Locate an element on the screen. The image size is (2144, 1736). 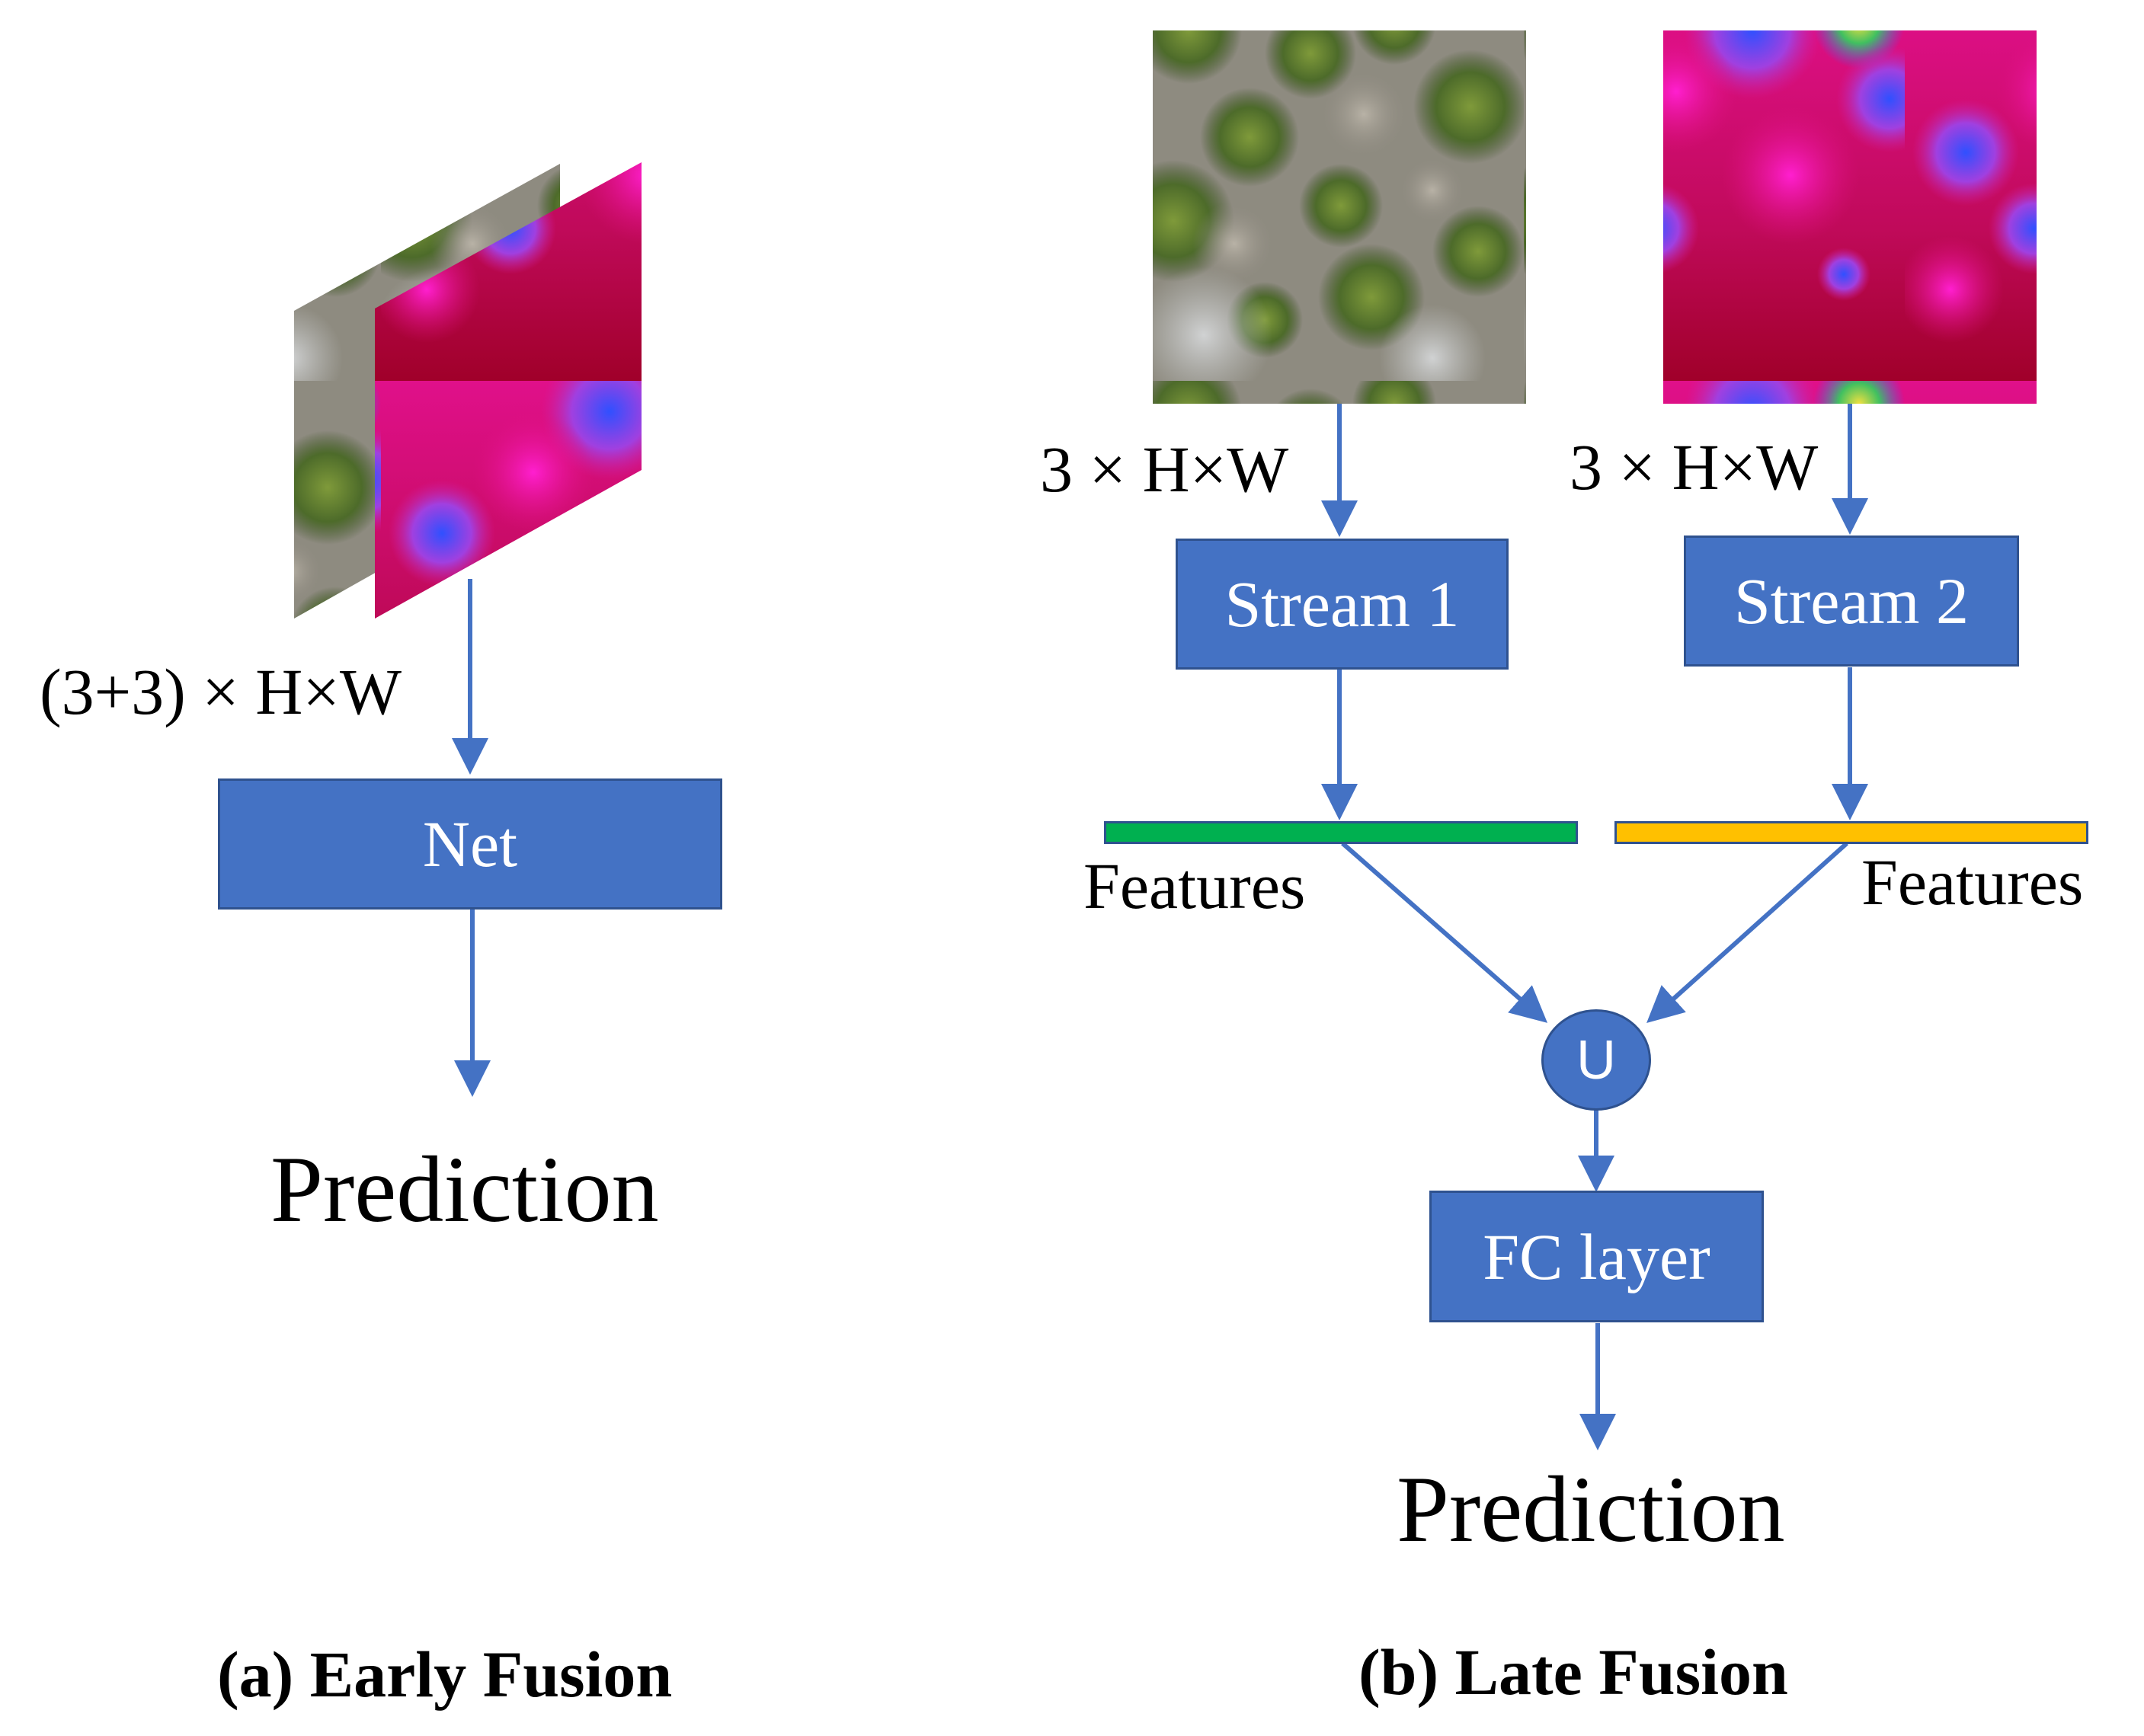
stream-1-block: Stream 1 is located at coordinates (1342, 604).